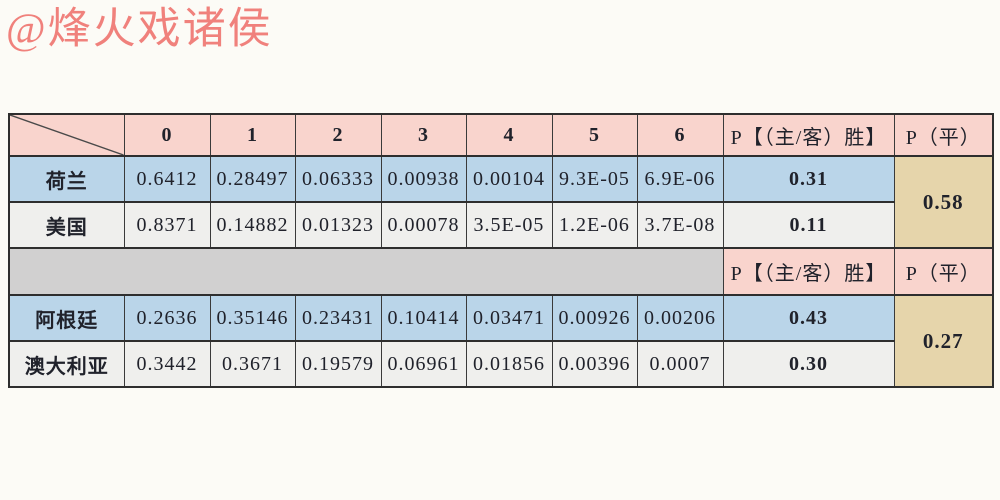 Image resolution: width=1000 pixels, height=500 pixels. What do you see at coordinates (509, 364) in the screenshot?
I see `prob-cell: 0.01856` at bounding box center [509, 364].